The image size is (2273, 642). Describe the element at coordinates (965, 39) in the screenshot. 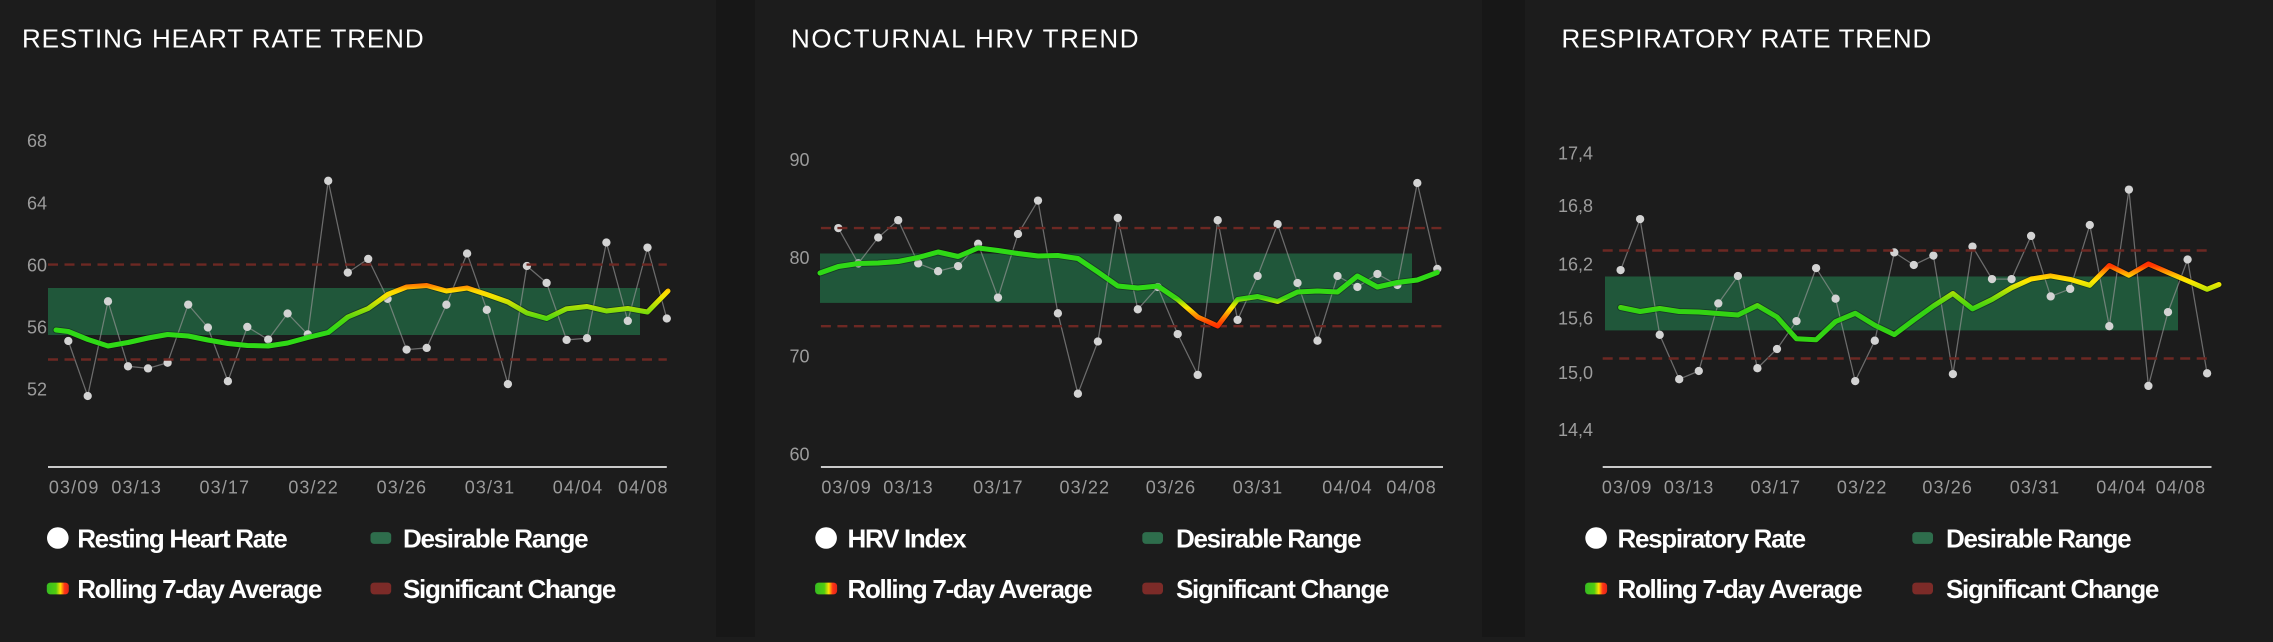

I see `svg-text: NOCTURNAL HRV TREND` at that location.